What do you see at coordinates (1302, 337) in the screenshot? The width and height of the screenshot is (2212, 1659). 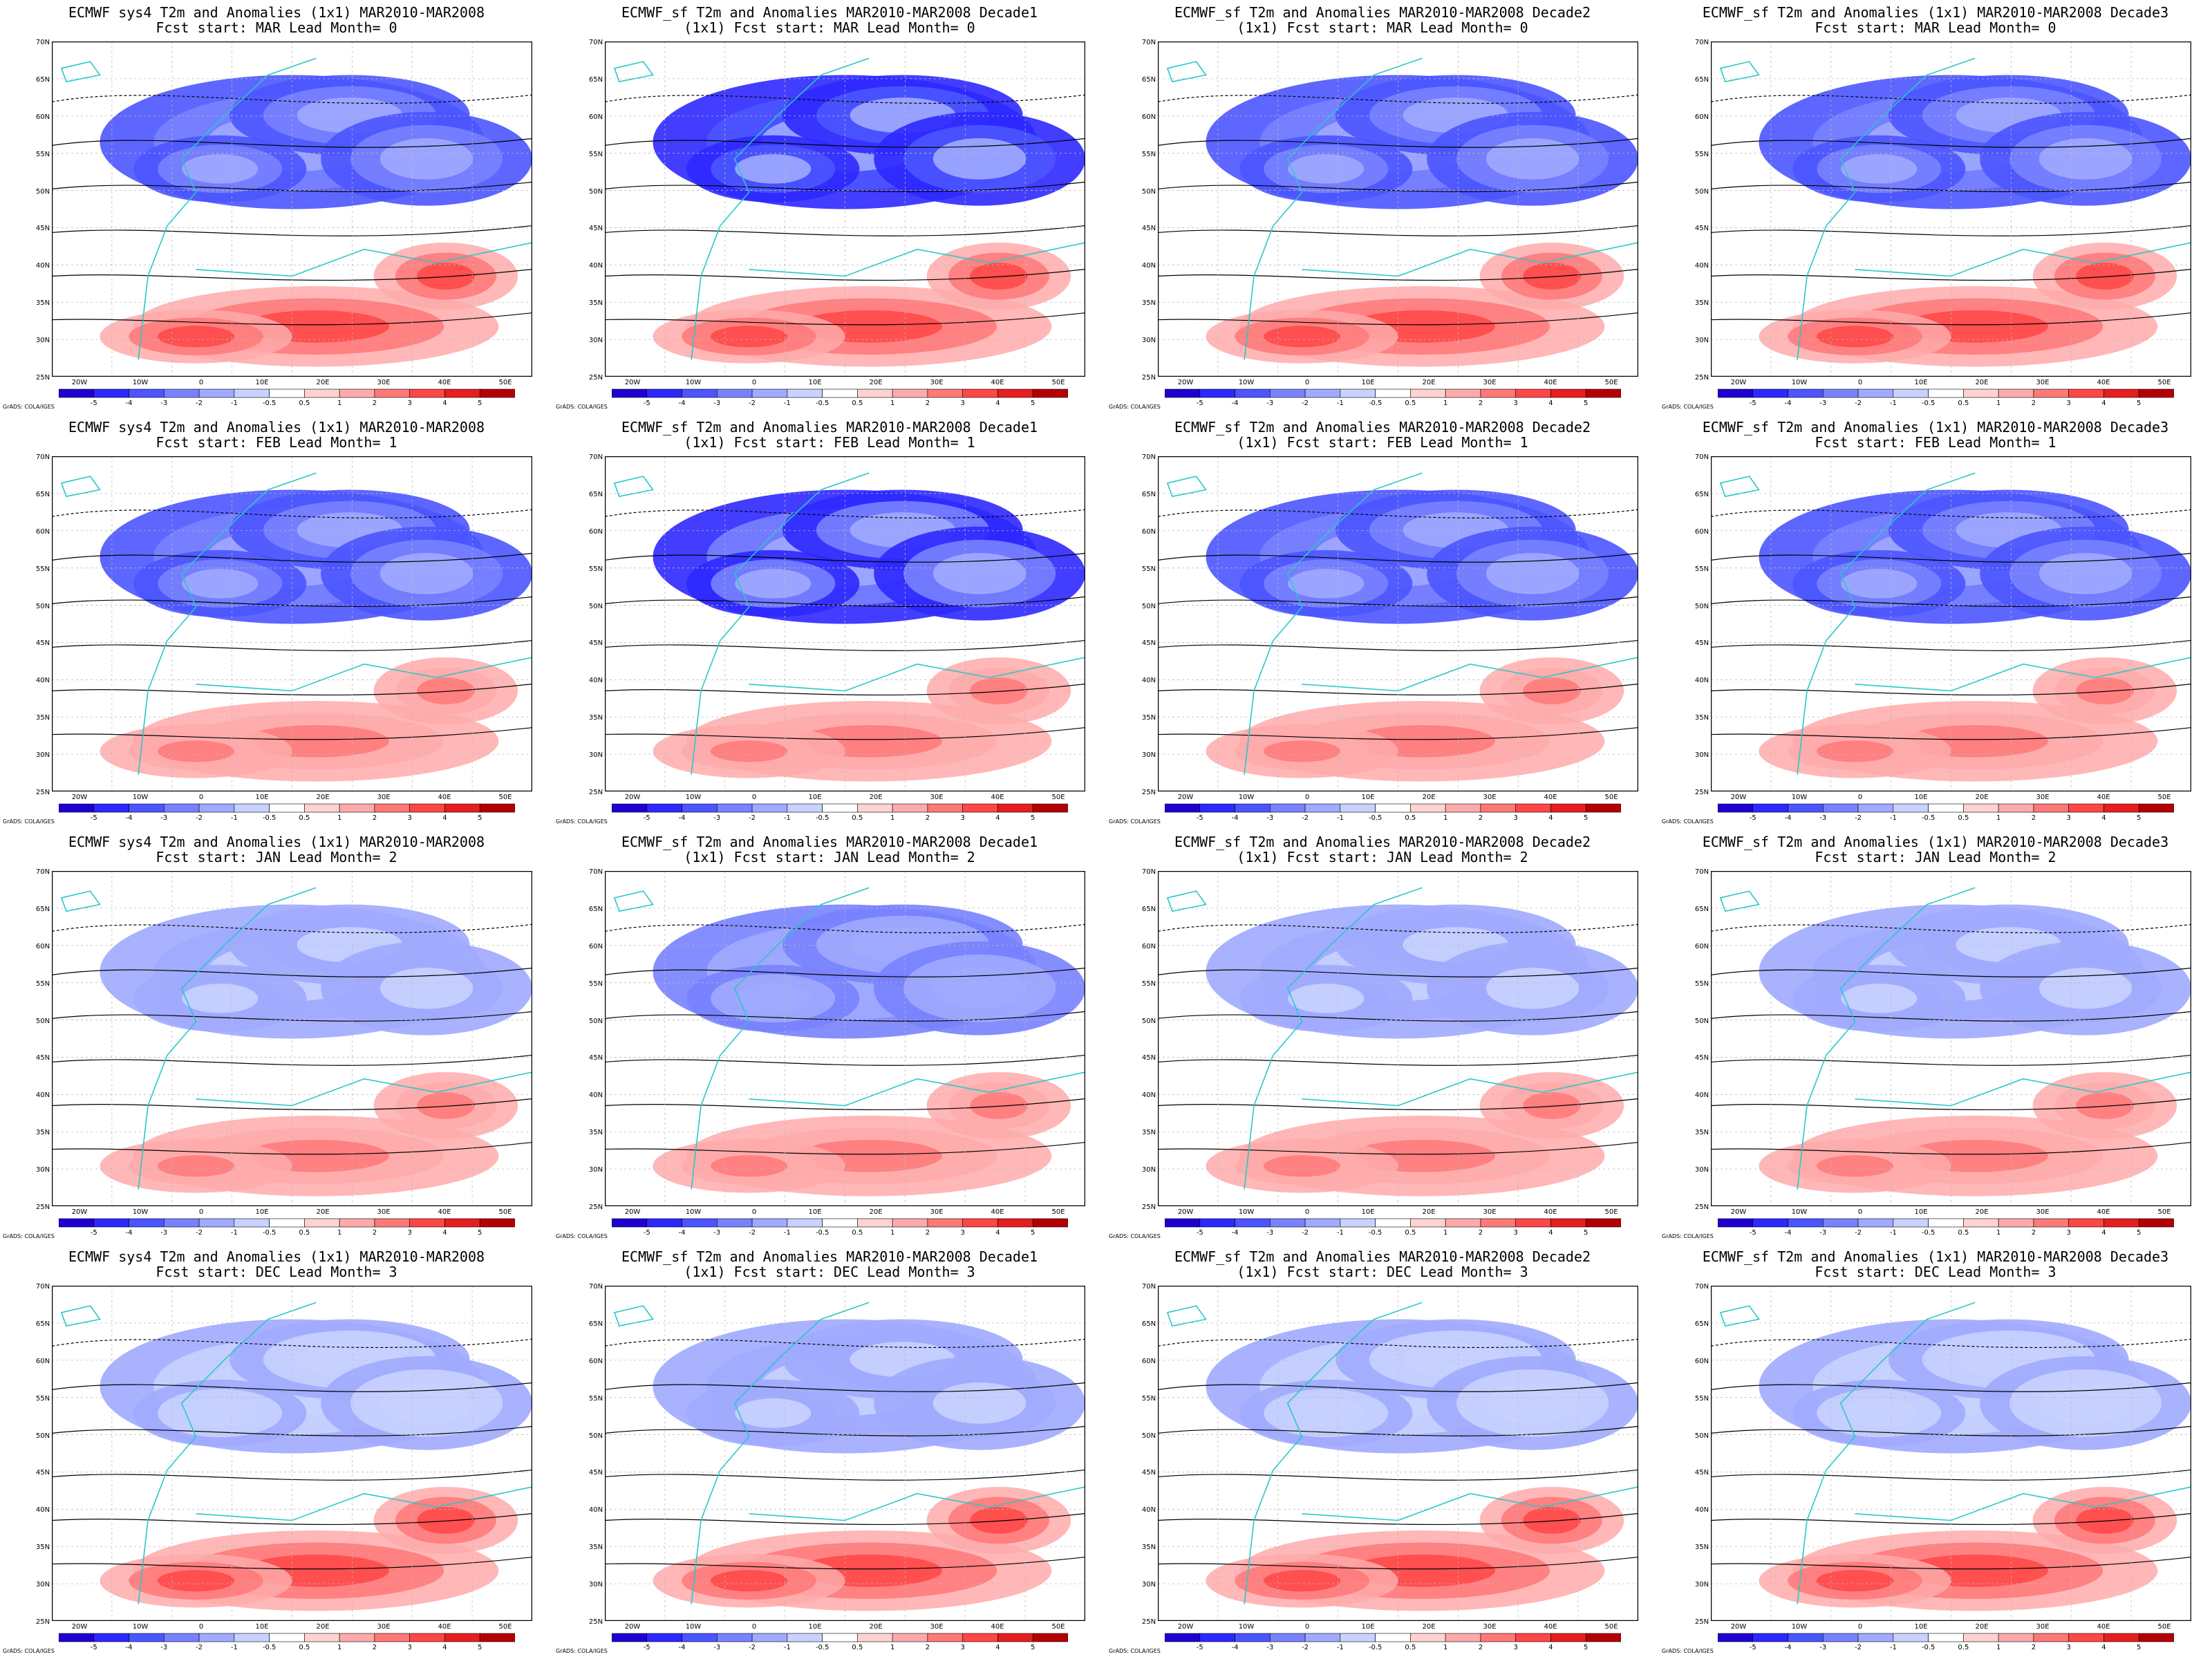 I see `warm-anomaly-area` at bounding box center [1302, 337].